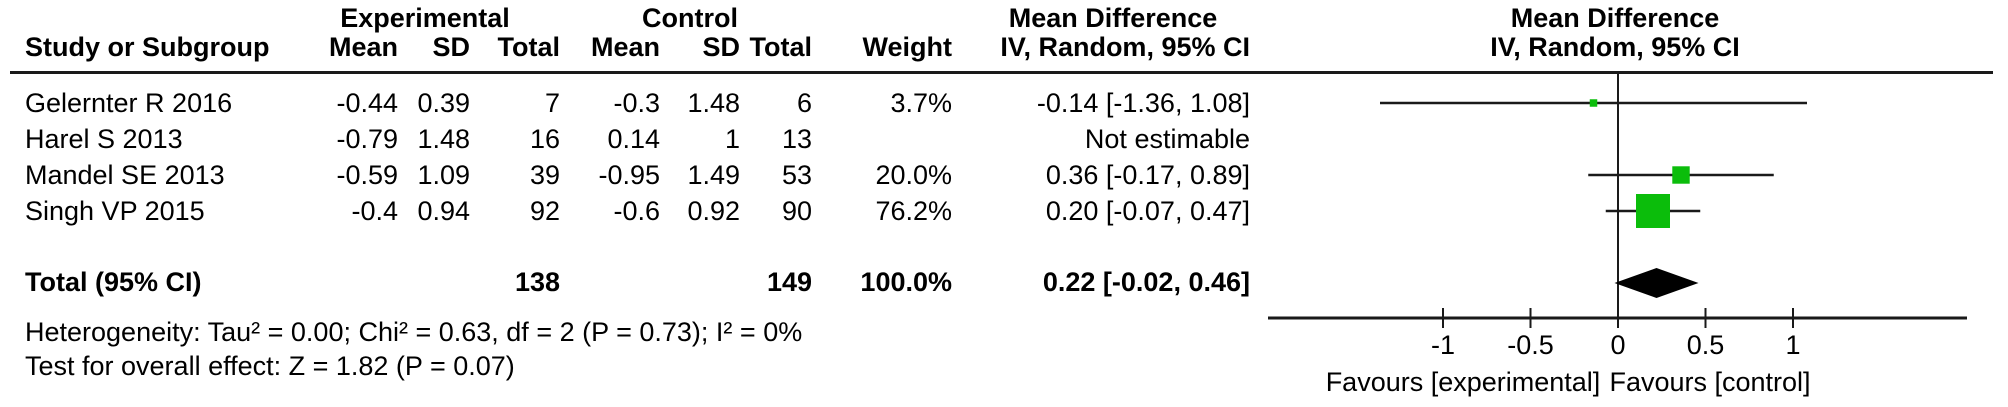 Image resolution: width=2008 pixels, height=407 pixels. I want to click on total-diamond, so click(1656, 283).